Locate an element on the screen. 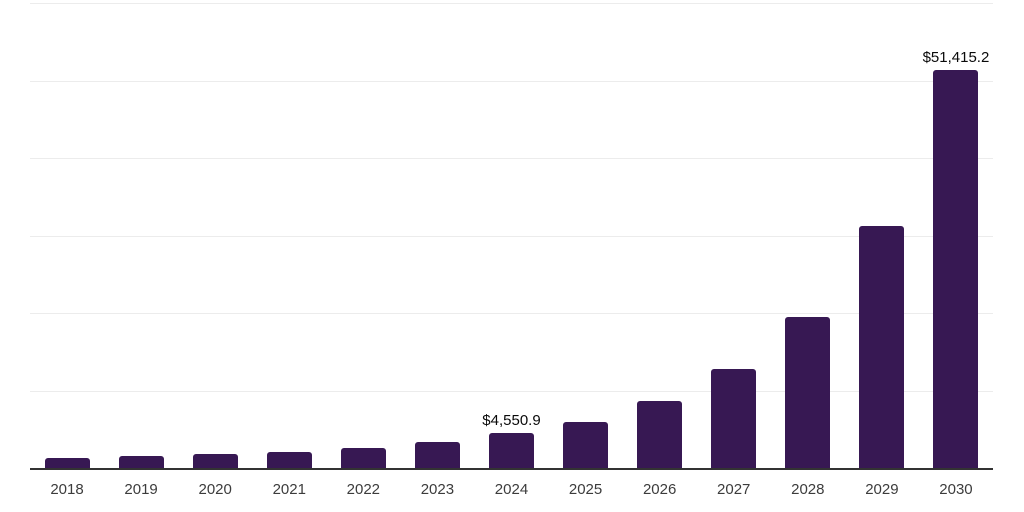 Image resolution: width=1024 pixels, height=512 pixels. bar-band-2019 is located at coordinates (141, 235).